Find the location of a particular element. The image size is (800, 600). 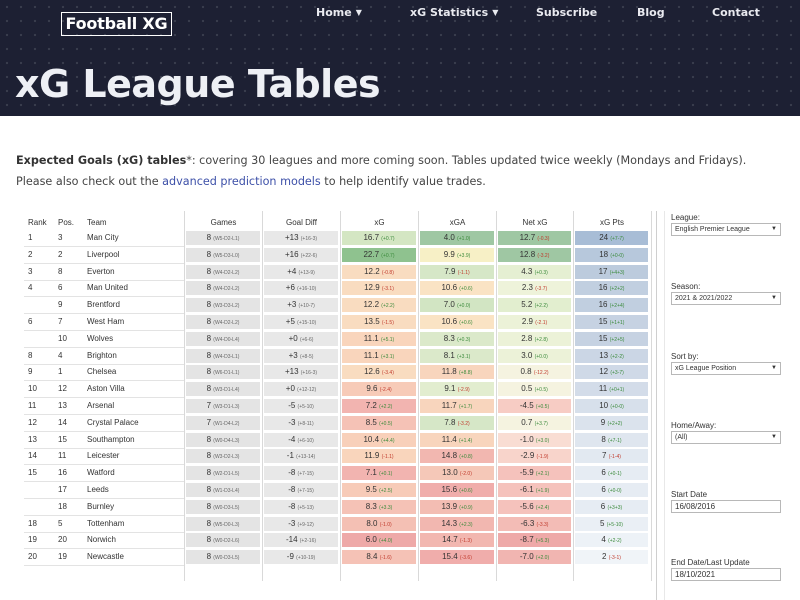

team-name: Leeds is located at coordinates (98, 489).